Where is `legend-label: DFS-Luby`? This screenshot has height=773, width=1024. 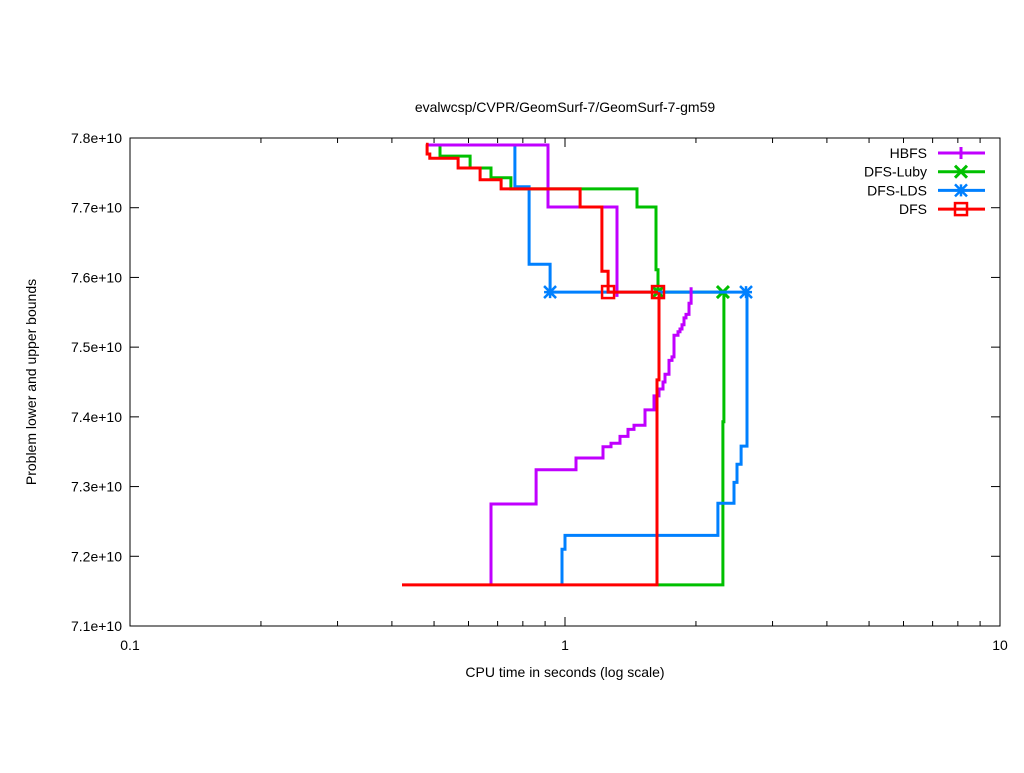
legend-label: DFS-Luby is located at coordinates (895, 172).